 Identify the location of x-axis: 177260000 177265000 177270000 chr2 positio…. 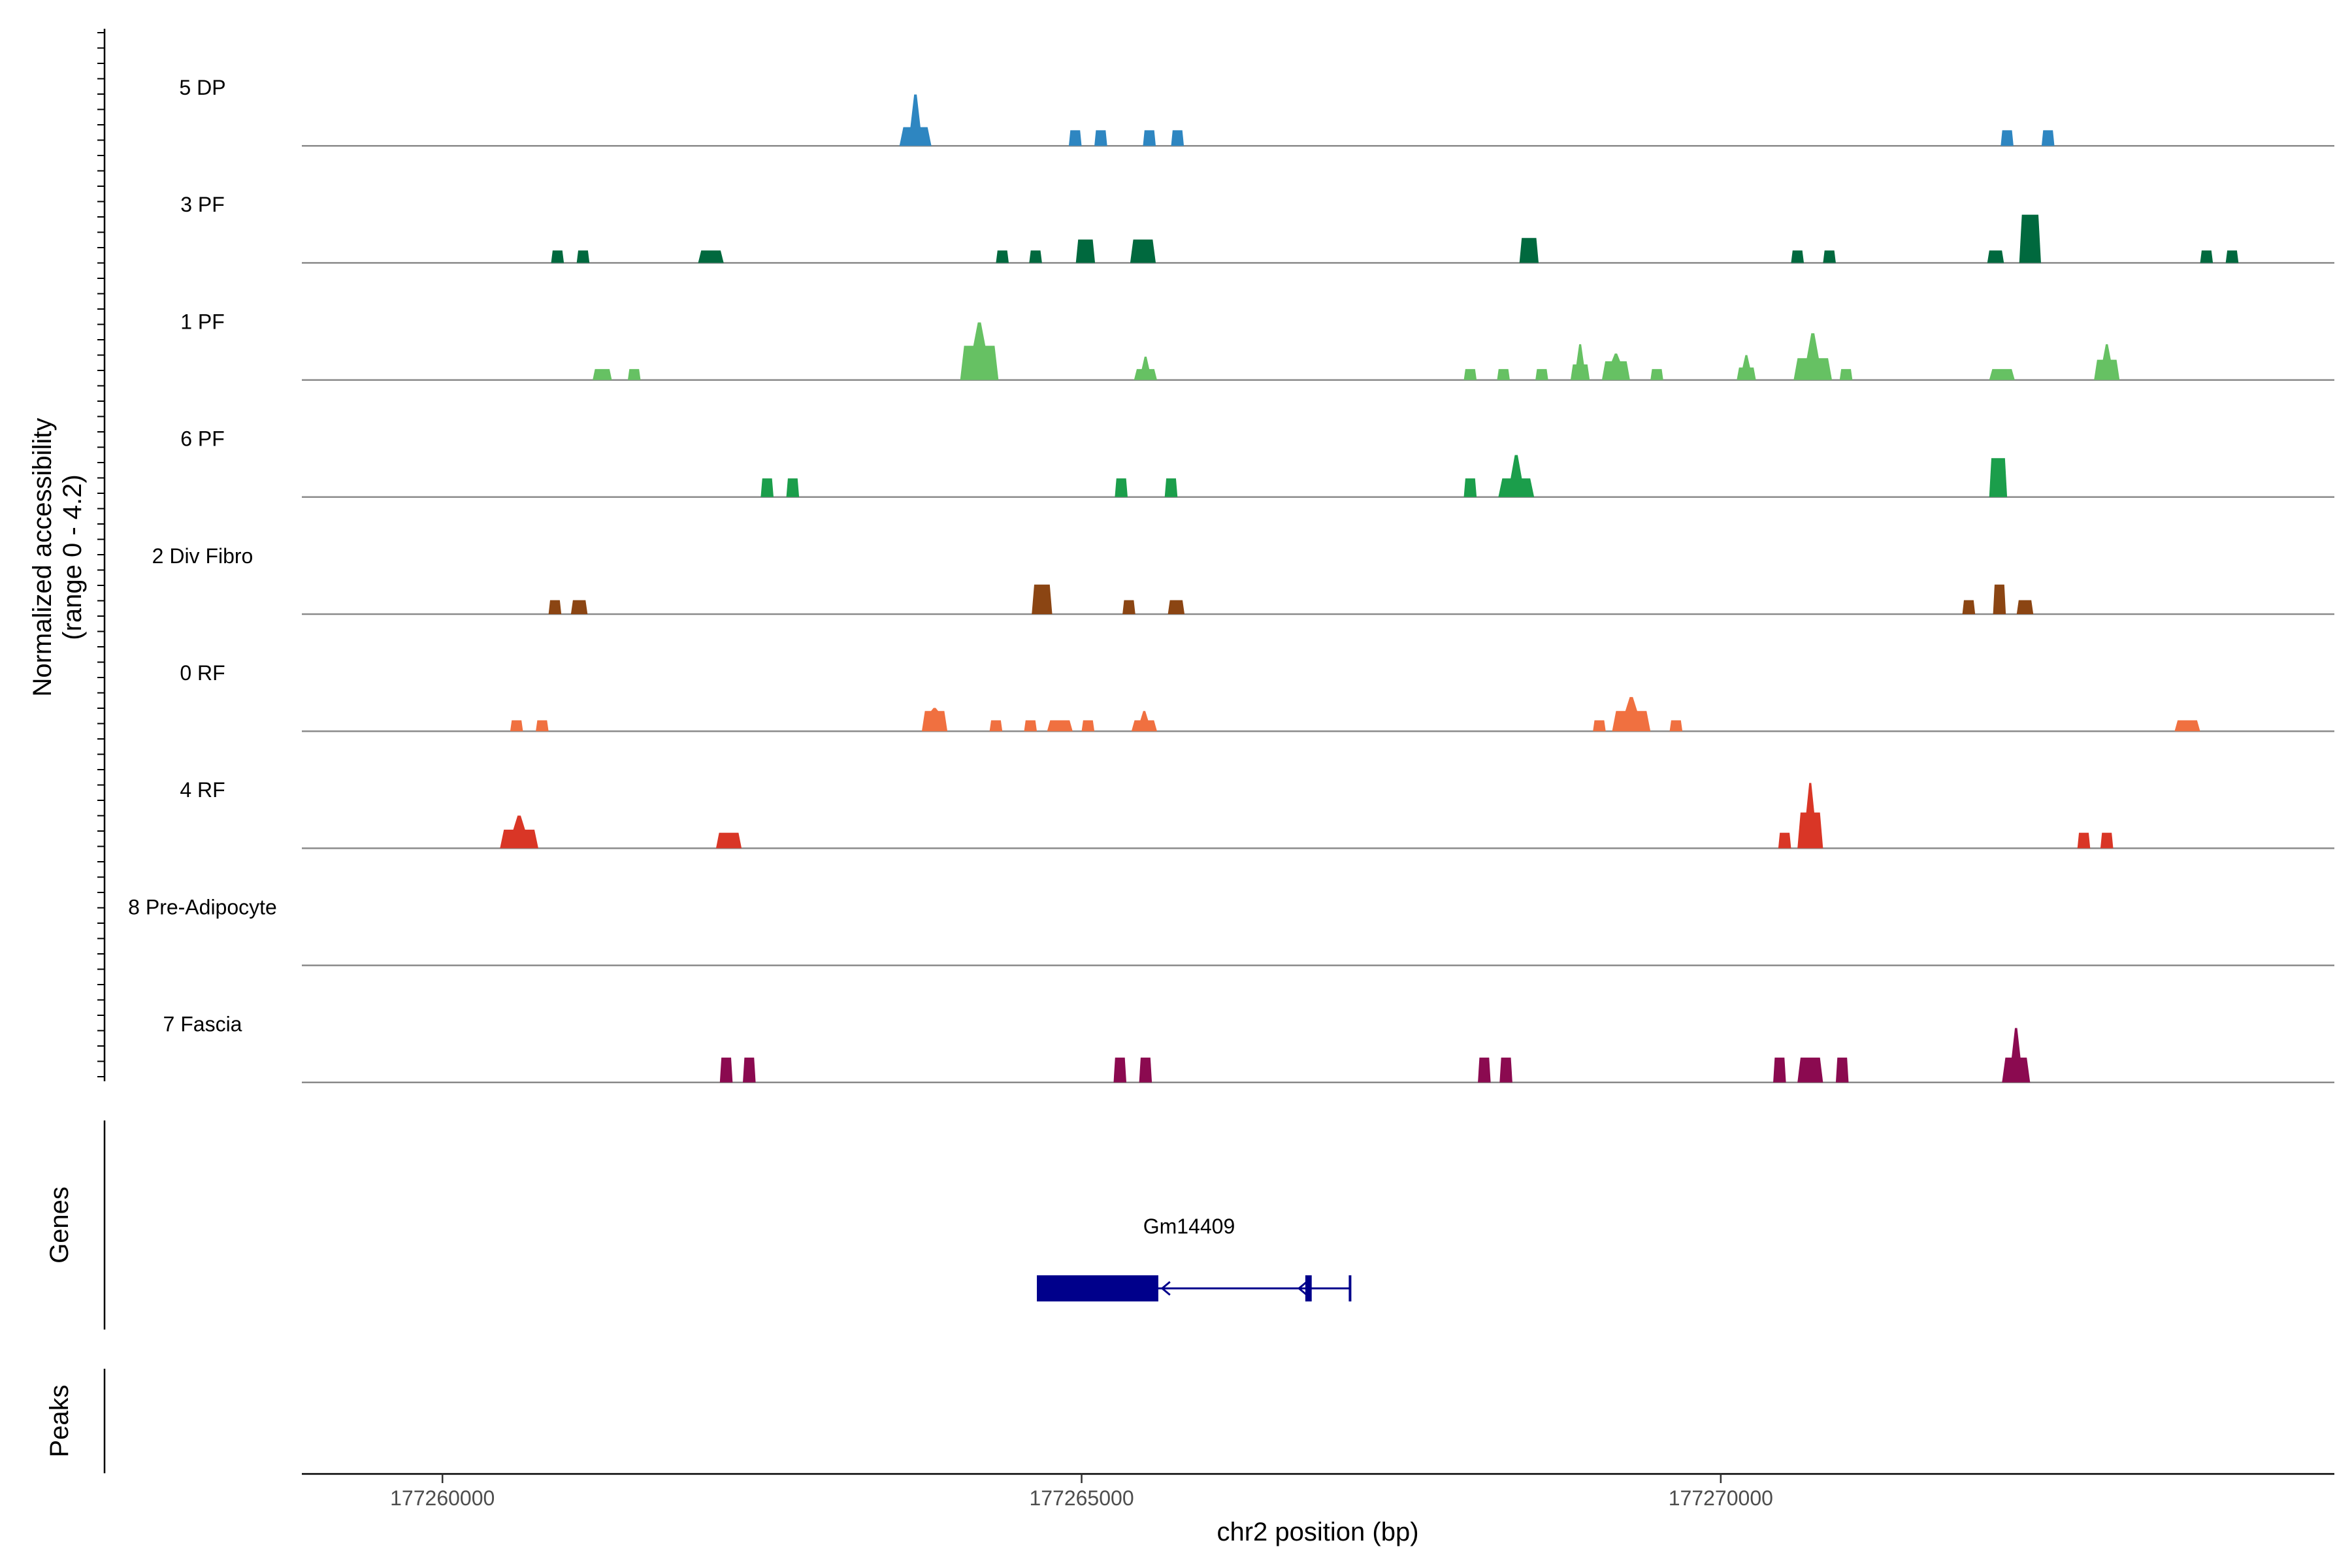
(1318, 1509).